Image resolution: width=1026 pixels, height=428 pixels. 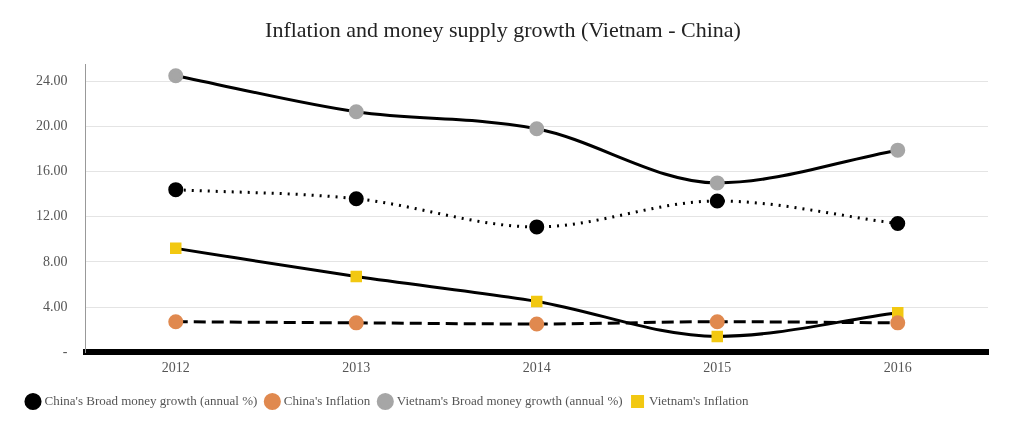 What do you see at coordinates (503, 29) in the screenshot?
I see `chart-title: Inflation and money supply growth (Vietnam - China)` at bounding box center [503, 29].